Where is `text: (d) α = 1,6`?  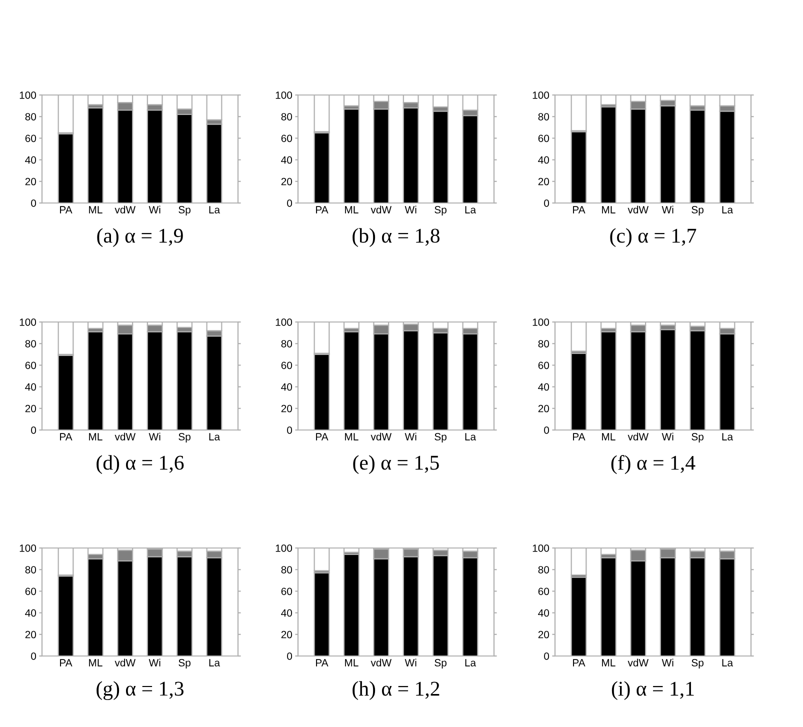 text: (d) α = 1,6 is located at coordinates (140, 464).